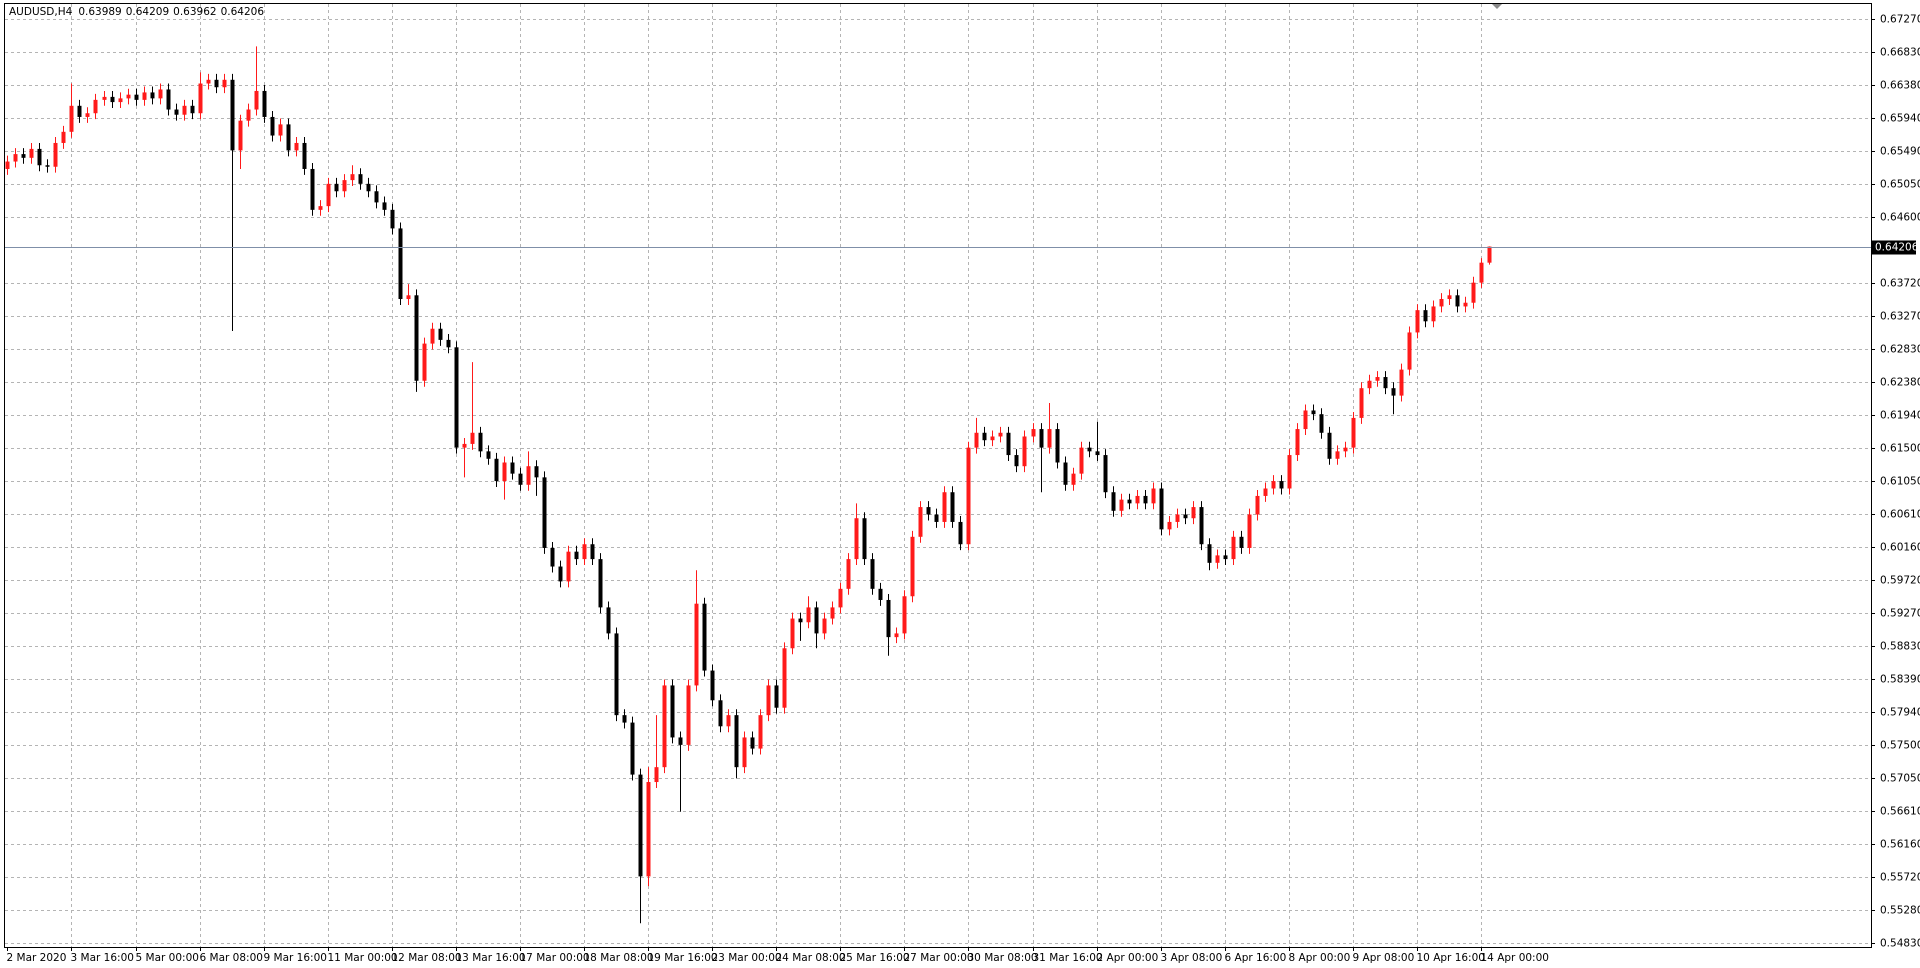 The image size is (1920, 968). Describe the element at coordinates (295, 958) in the screenshot. I see `x-tick-label: 9 Mar 16:00` at that location.